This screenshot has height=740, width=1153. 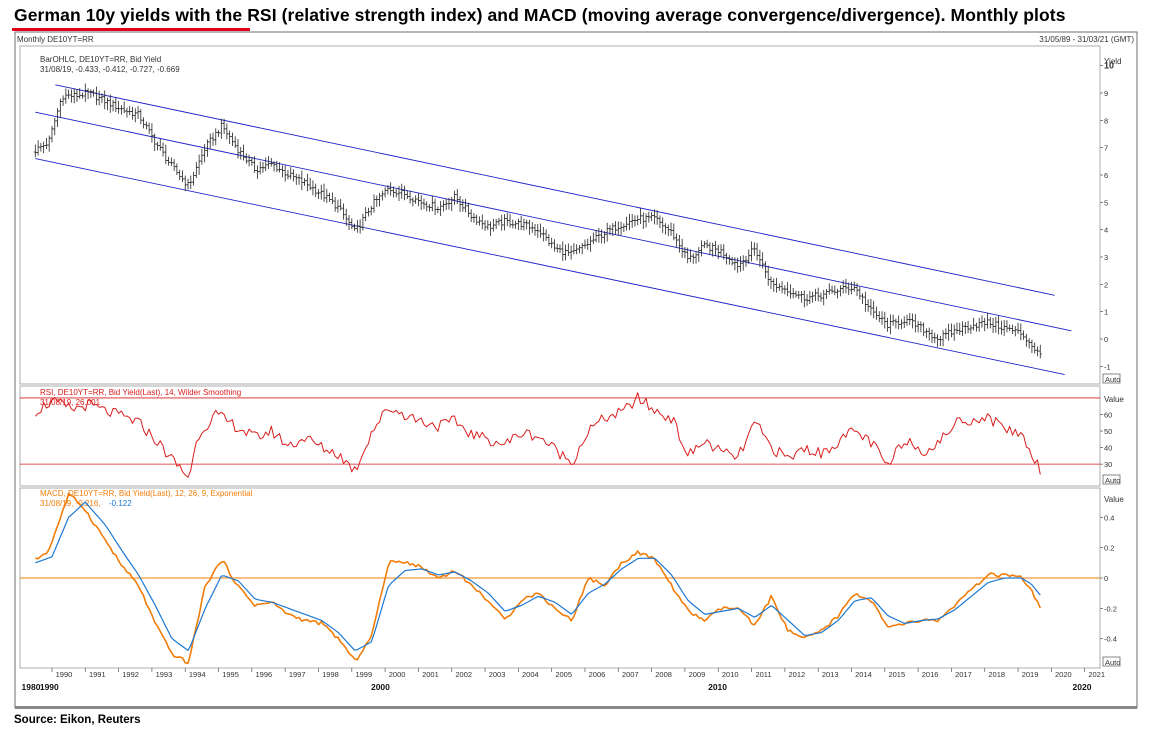 What do you see at coordinates (1106, 339) in the screenshot?
I see `price-y-tick-label: 0` at bounding box center [1106, 339].